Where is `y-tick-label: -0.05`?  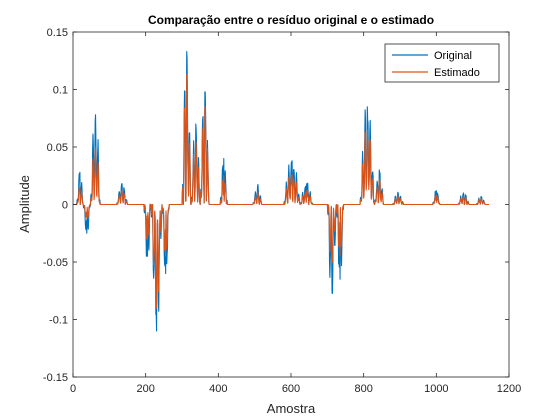 y-tick-label: -0.05 is located at coordinates (55, 263).